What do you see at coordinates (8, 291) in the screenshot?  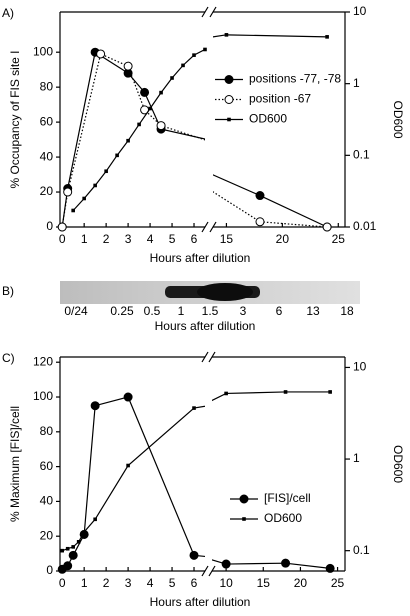 I see `panel-label: B)` at bounding box center [8, 291].